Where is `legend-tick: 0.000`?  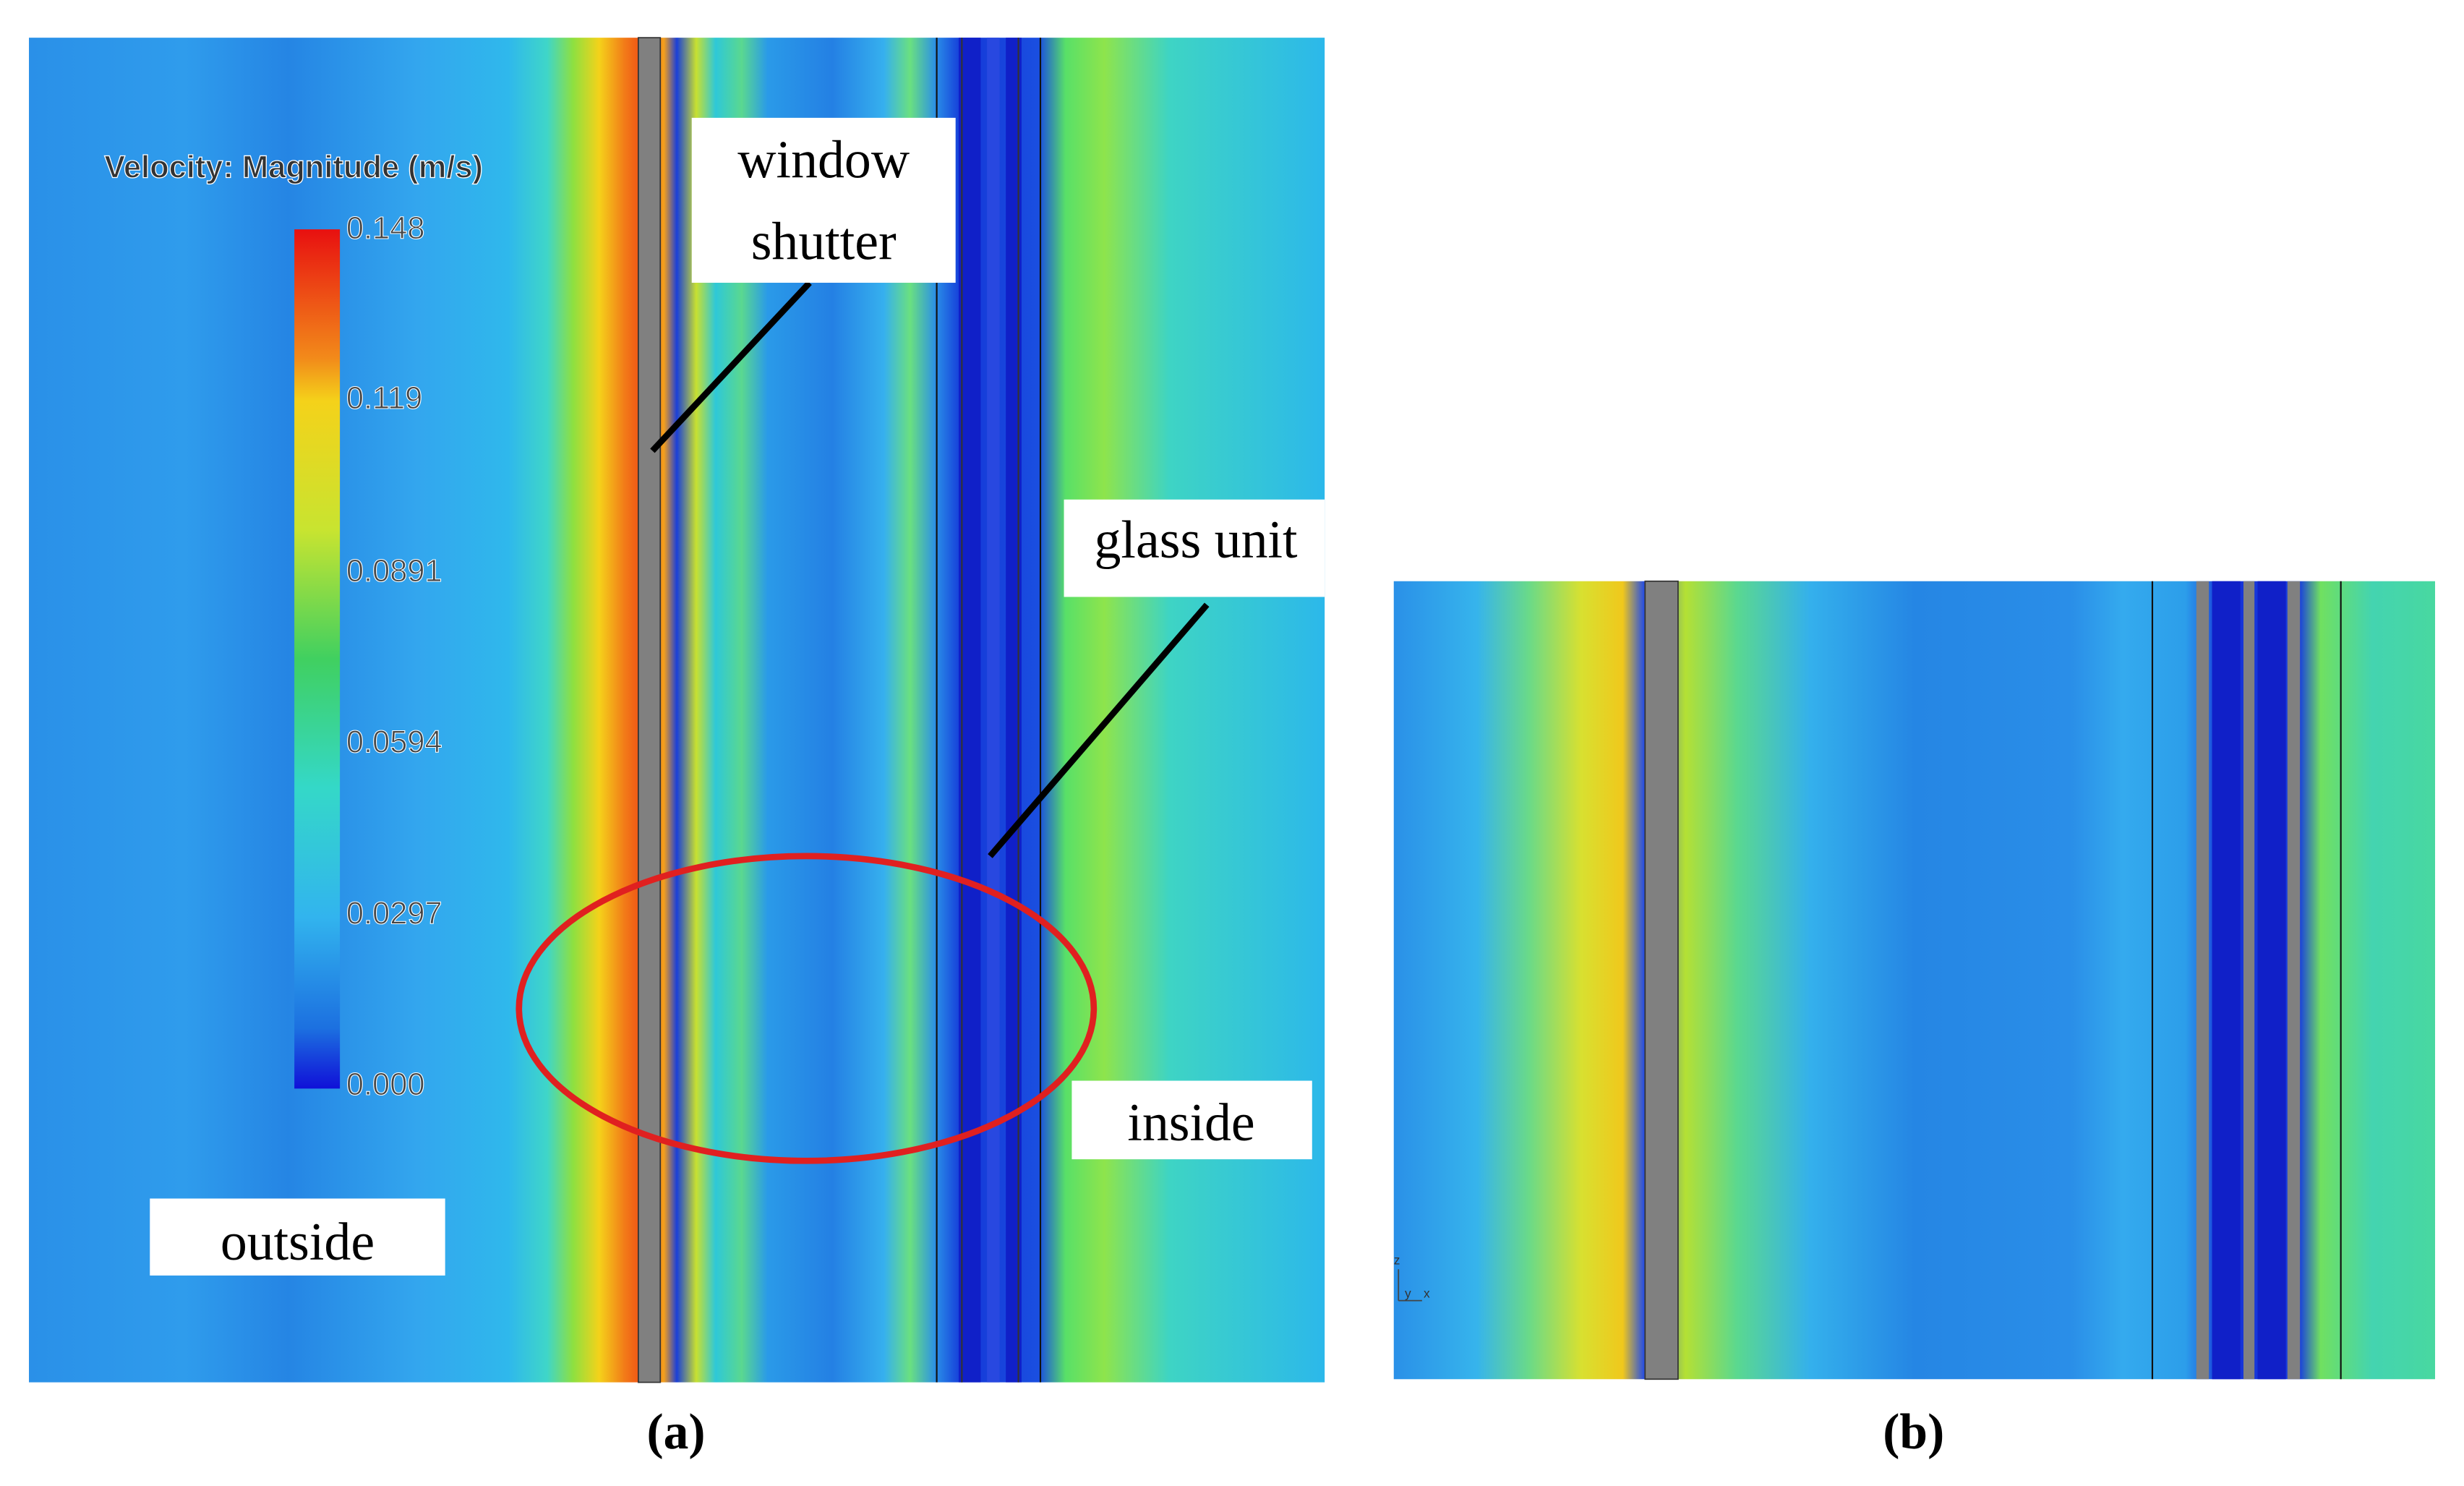 legend-tick: 0.000 is located at coordinates (385, 1084).